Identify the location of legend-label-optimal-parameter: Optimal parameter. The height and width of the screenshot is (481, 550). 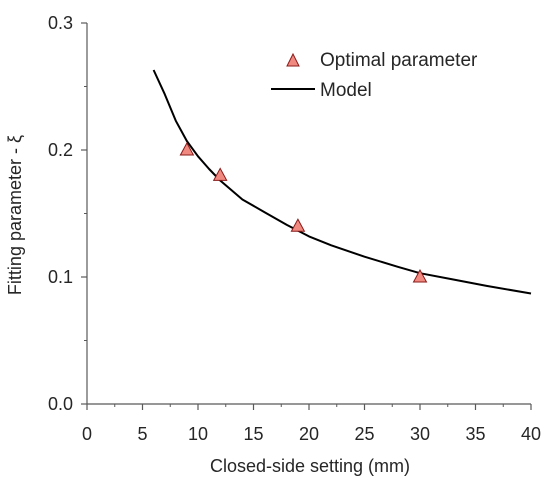
(399, 60).